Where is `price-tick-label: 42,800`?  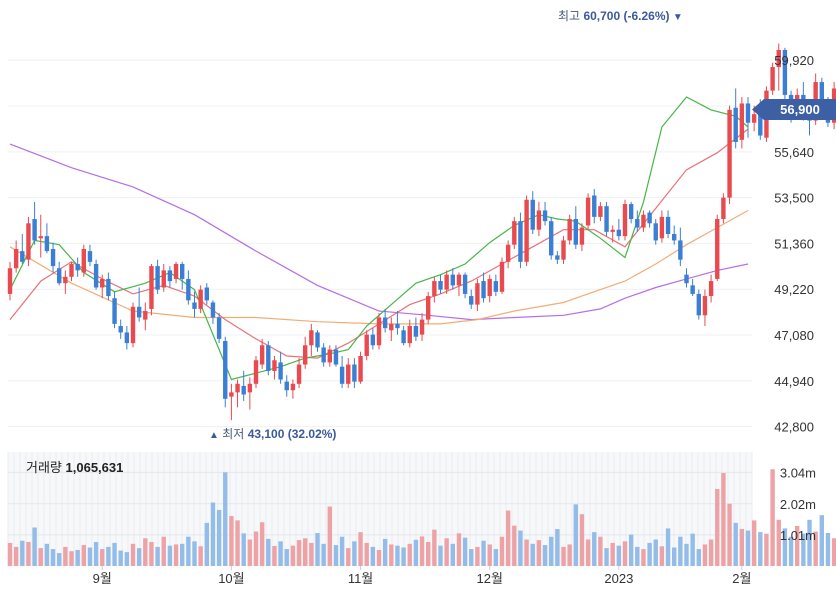 price-tick-label: 42,800 is located at coordinates (794, 427).